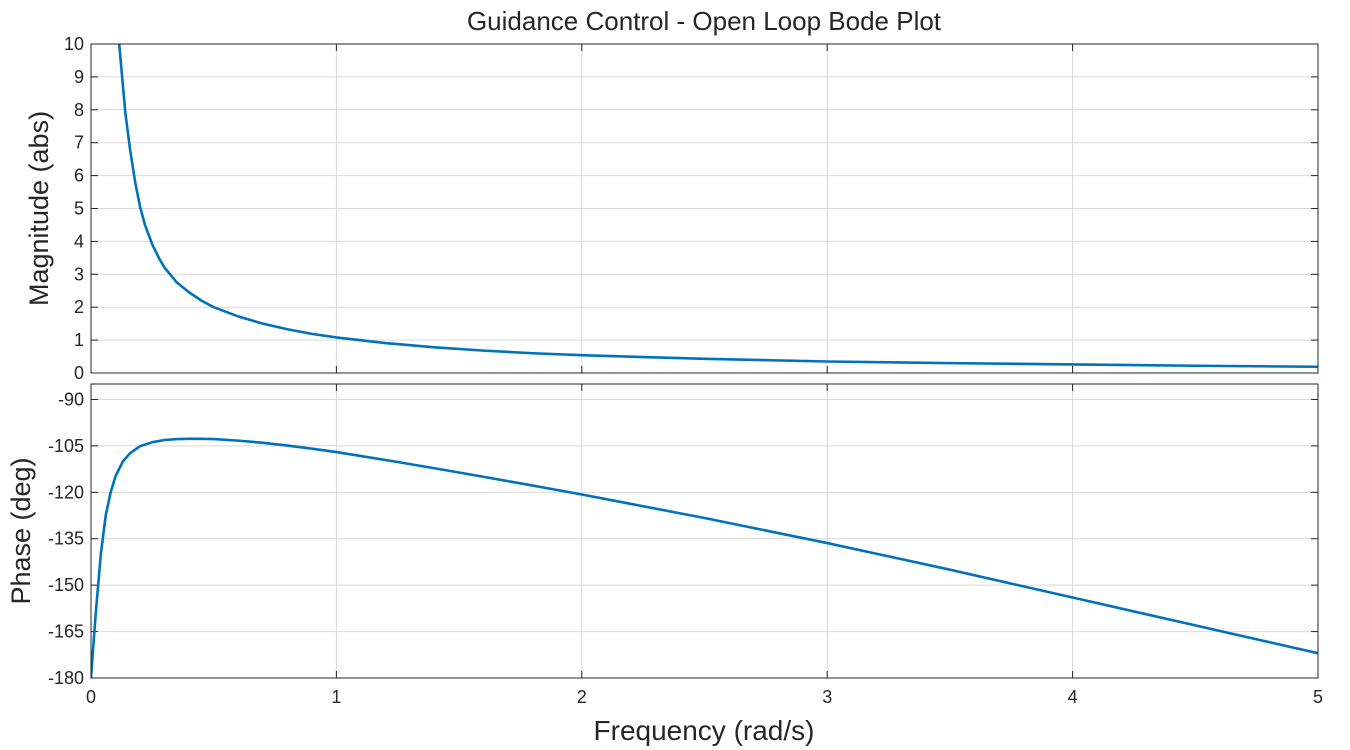 This screenshot has height=750, width=1350. Describe the element at coordinates (66, 539) in the screenshot. I see `phase-y-tick-label: -135` at that location.